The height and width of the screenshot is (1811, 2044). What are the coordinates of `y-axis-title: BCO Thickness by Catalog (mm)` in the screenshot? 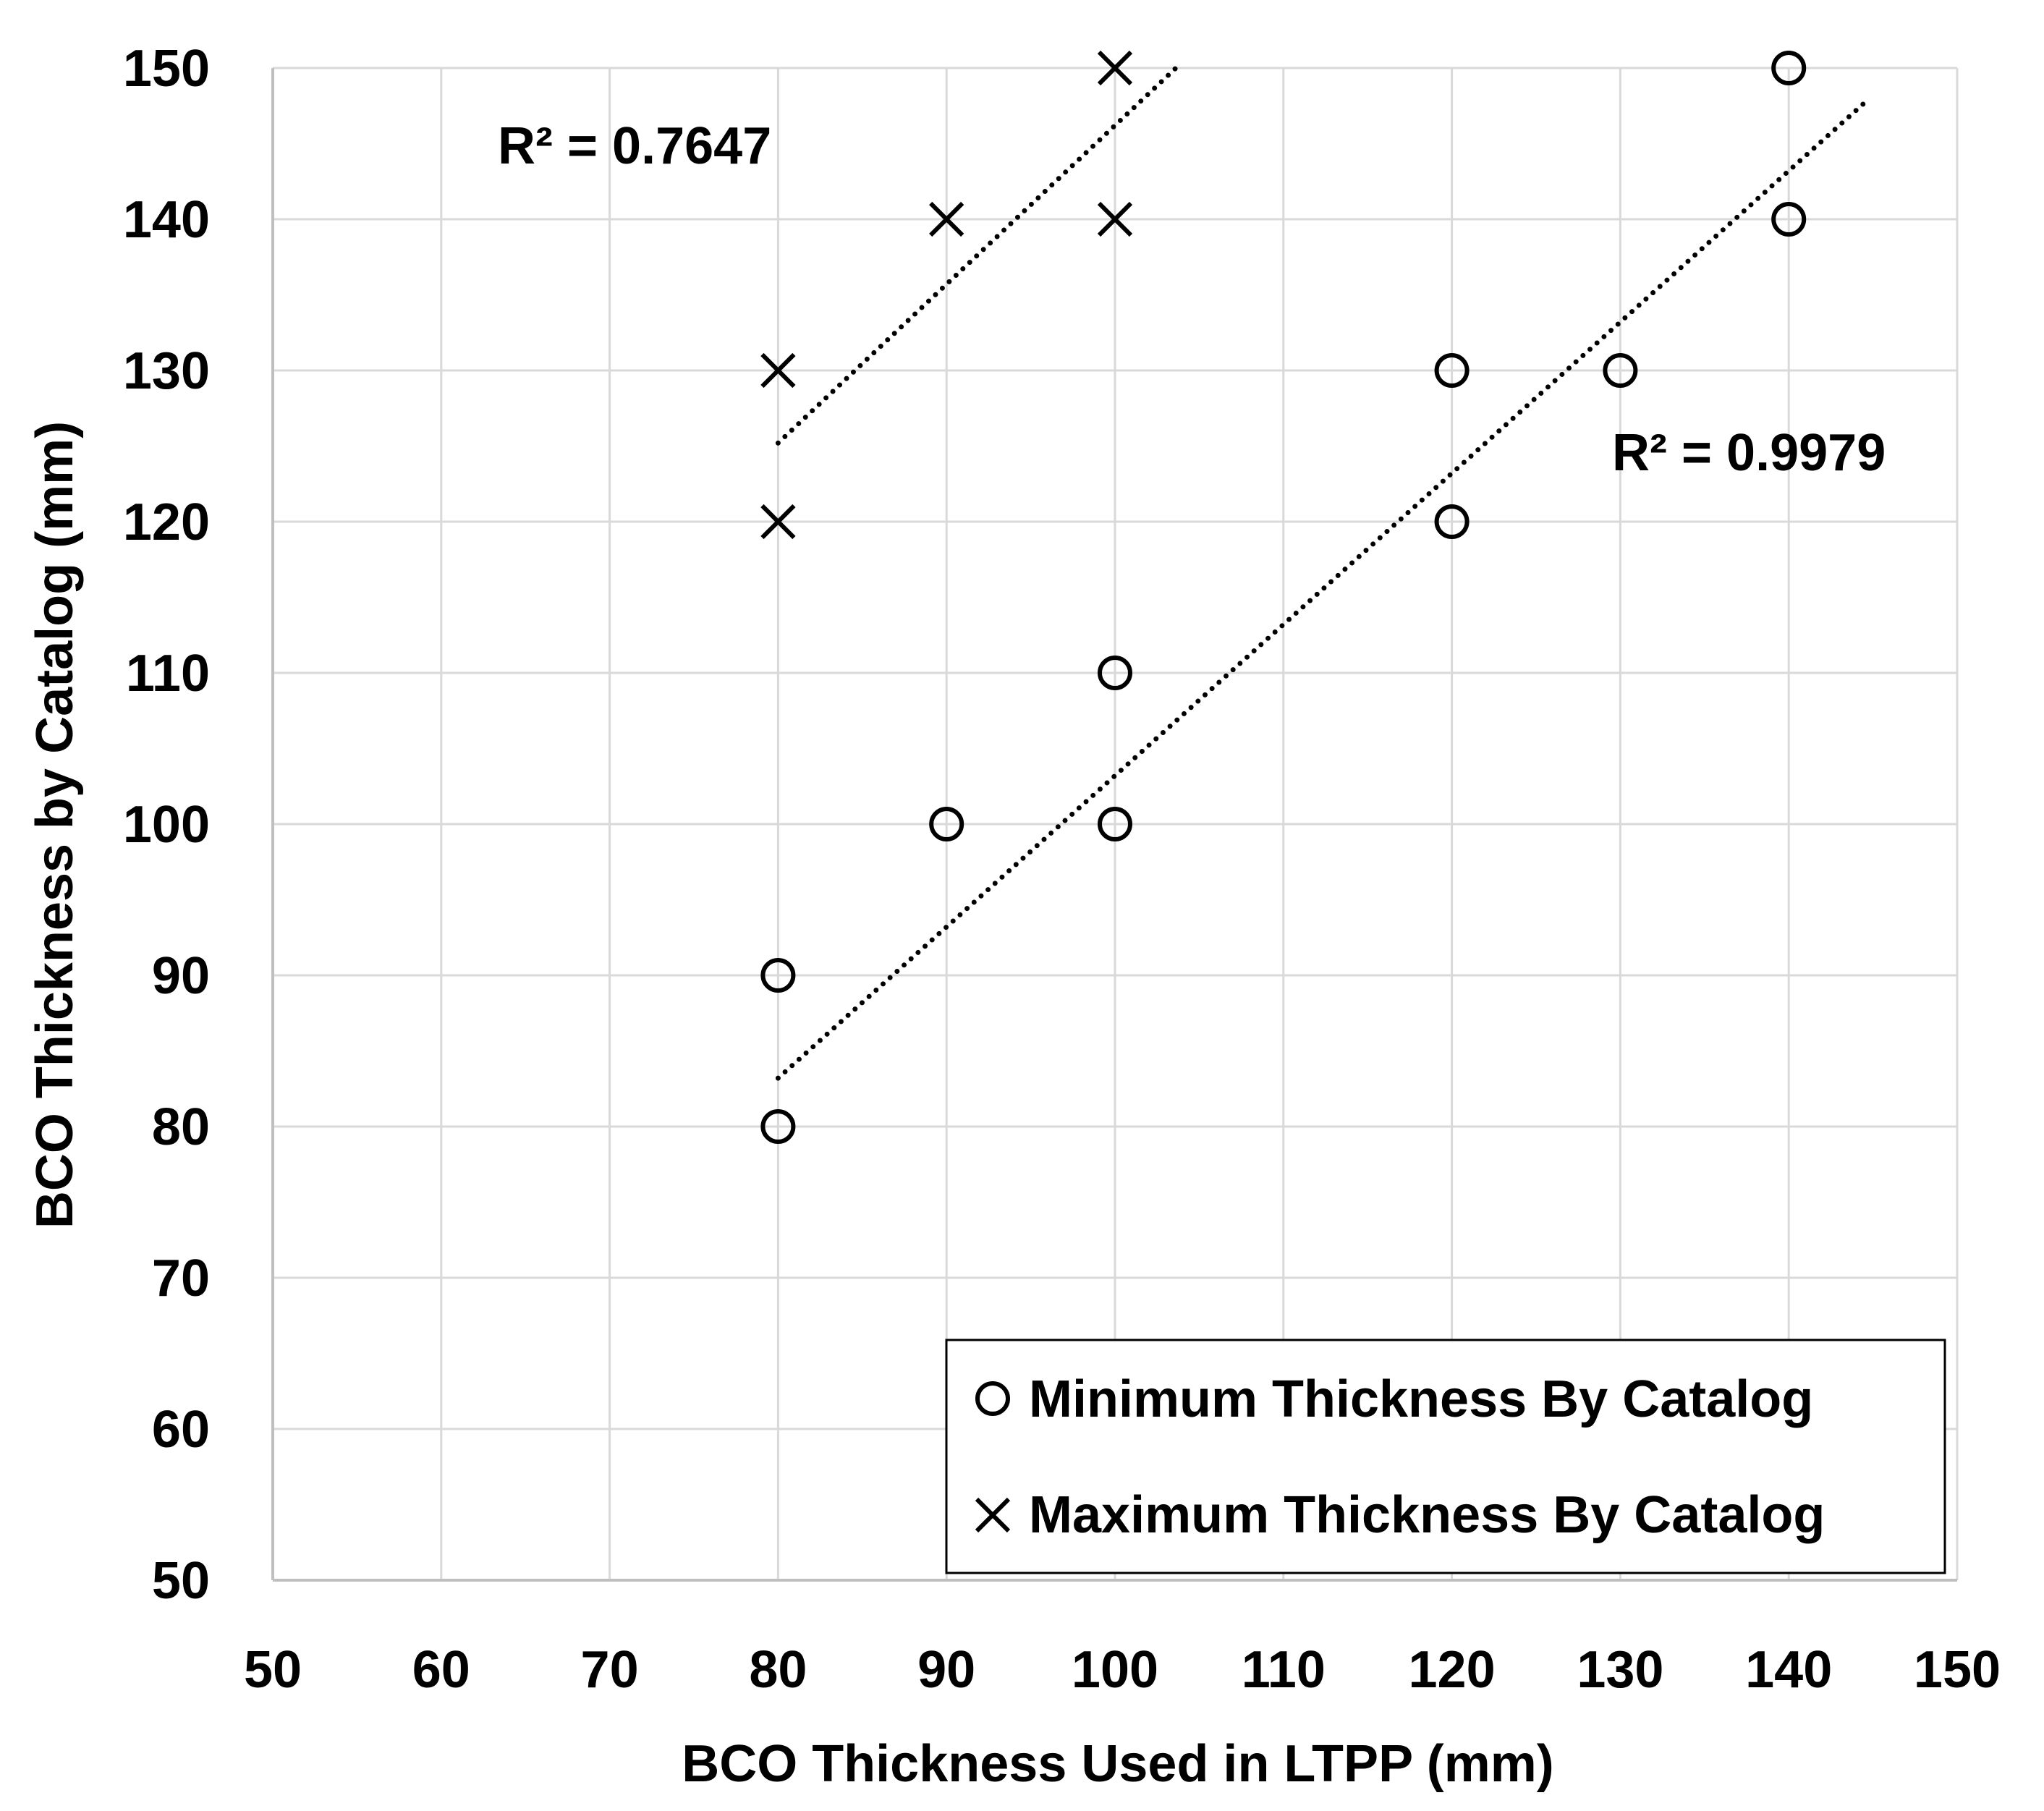 It's located at (55, 825).